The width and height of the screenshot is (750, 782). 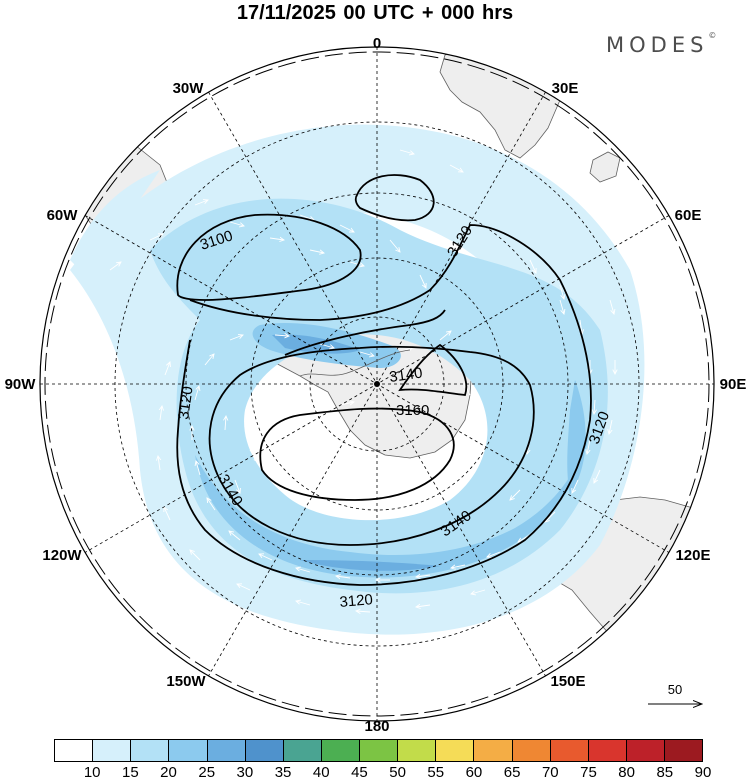 I want to click on land-madagascar, so click(x=605, y=167).